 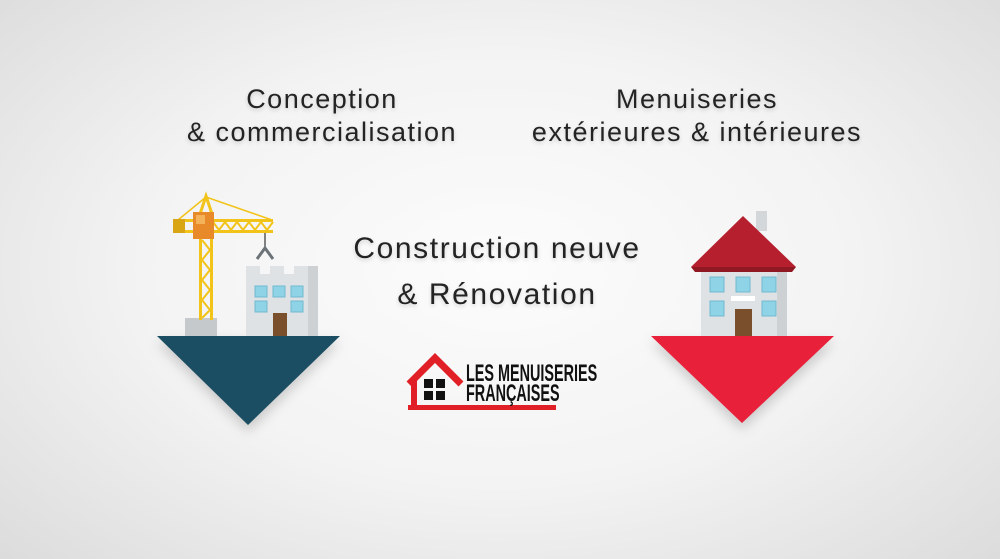 I want to click on building-icon, so click(x=282, y=301).